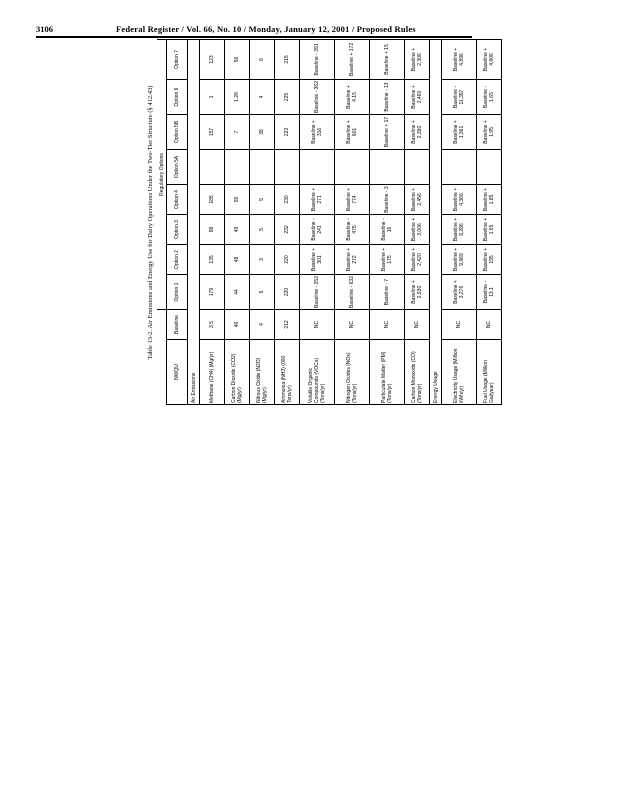 The width and height of the screenshot is (618, 800). What do you see at coordinates (287, 229) in the screenshot?
I see `table-cell: 232` at bounding box center [287, 229].